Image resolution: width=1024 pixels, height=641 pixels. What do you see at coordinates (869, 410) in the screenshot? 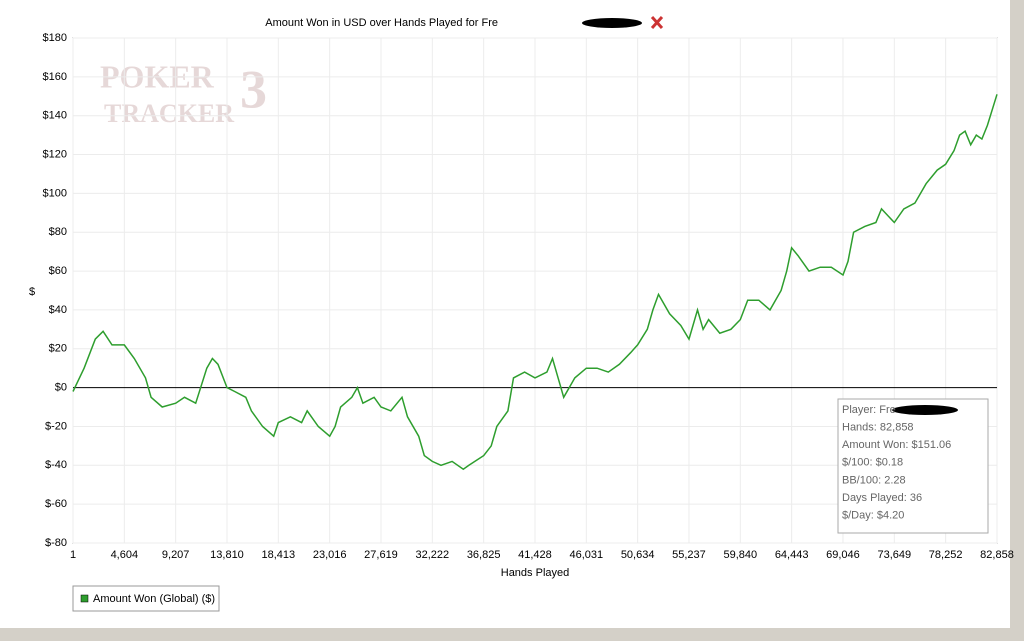
I see `info-line: Player: Fre` at bounding box center [869, 410].